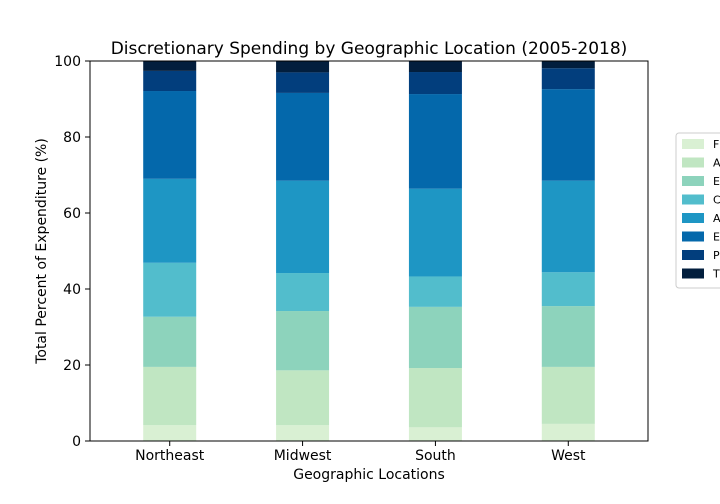  Describe the element at coordinates (435, 456) in the screenshot. I see `x-tick-label: South` at that location.